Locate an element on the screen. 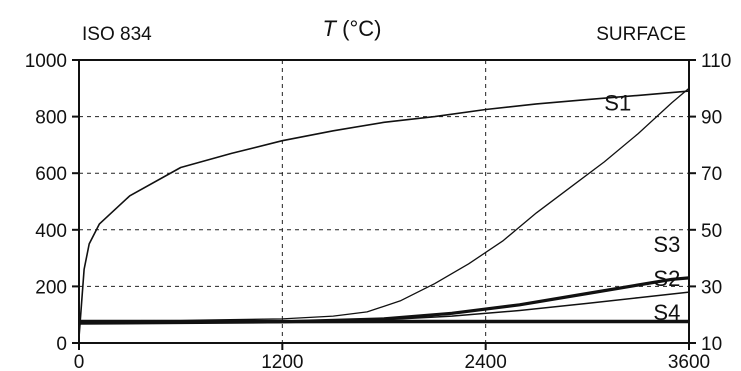 The height and width of the screenshot is (371, 741). series-label-s4: S4 is located at coordinates (666, 312).